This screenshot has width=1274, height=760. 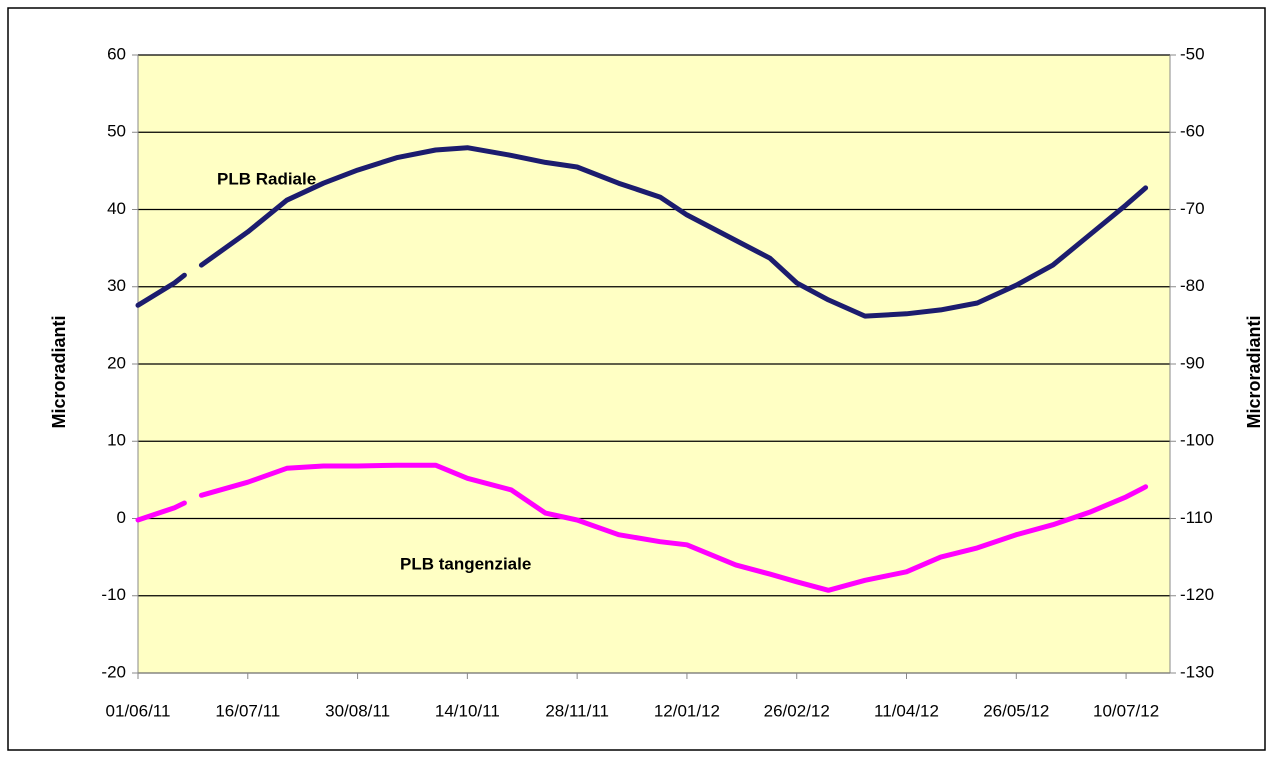 I want to click on series-label: PLB Radiale, so click(x=266, y=178).